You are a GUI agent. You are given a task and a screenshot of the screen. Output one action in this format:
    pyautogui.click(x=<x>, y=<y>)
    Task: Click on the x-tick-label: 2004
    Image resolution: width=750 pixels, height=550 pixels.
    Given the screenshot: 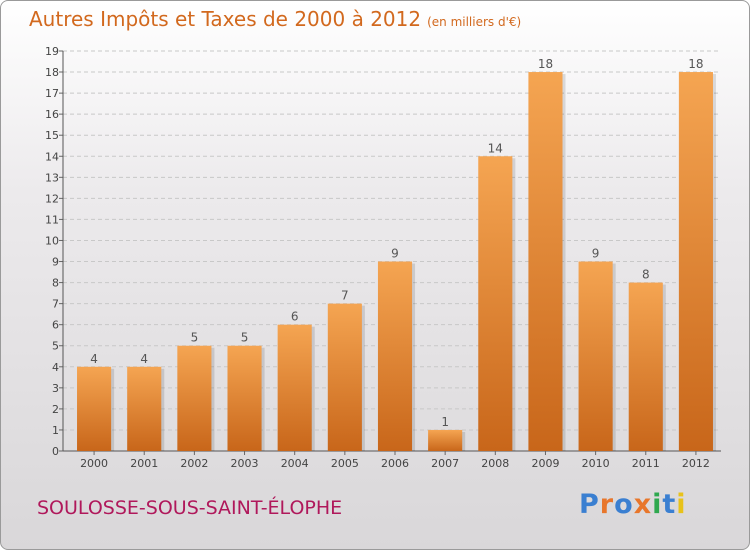 What is the action you would take?
    pyautogui.click(x=295, y=463)
    